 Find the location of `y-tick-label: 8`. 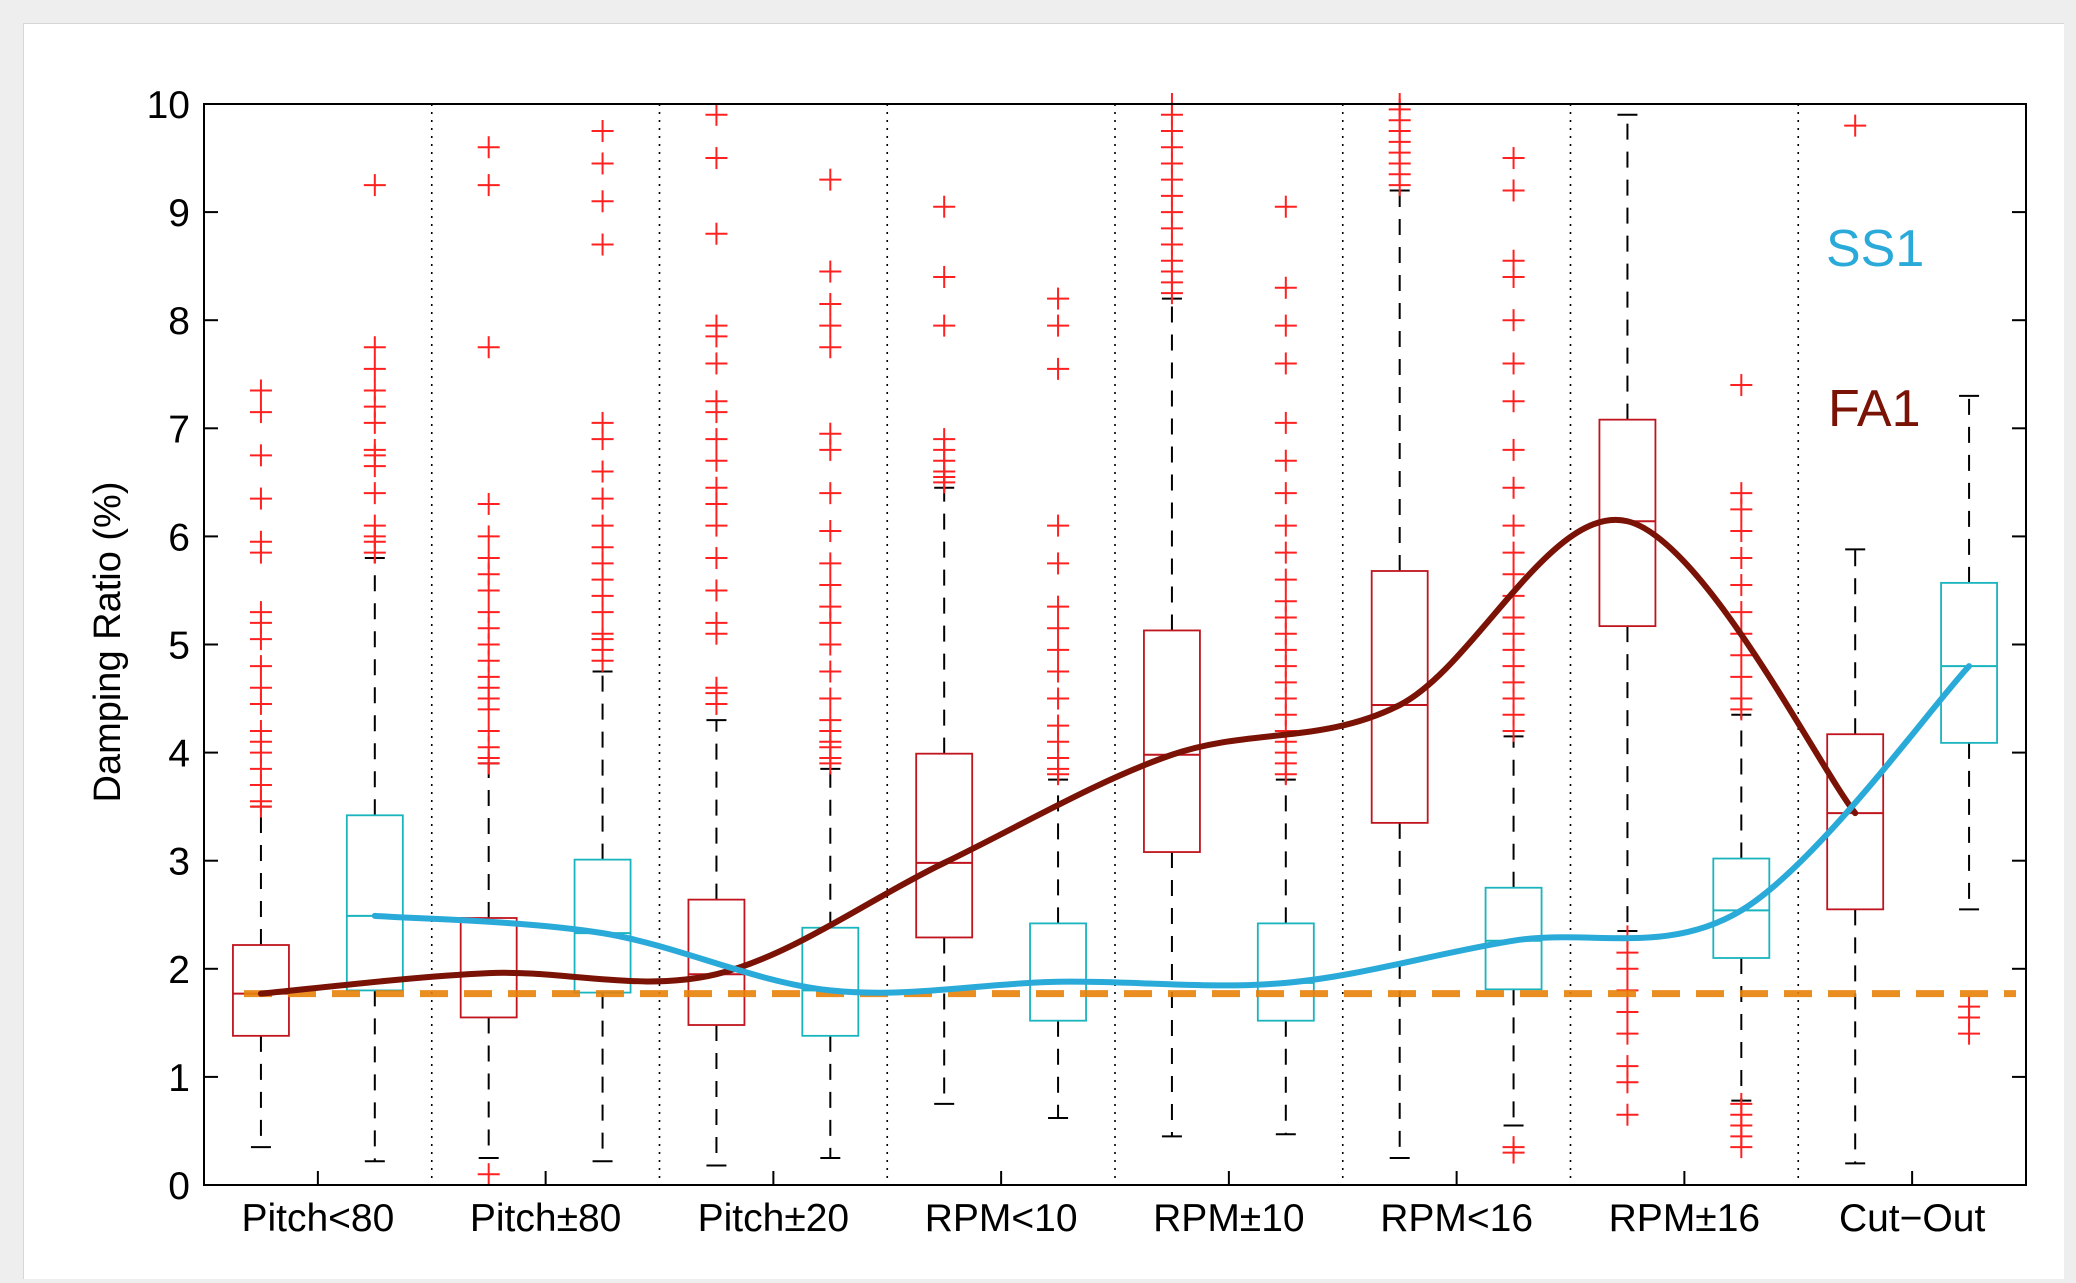

y-tick-label: 8 is located at coordinates (179, 321).